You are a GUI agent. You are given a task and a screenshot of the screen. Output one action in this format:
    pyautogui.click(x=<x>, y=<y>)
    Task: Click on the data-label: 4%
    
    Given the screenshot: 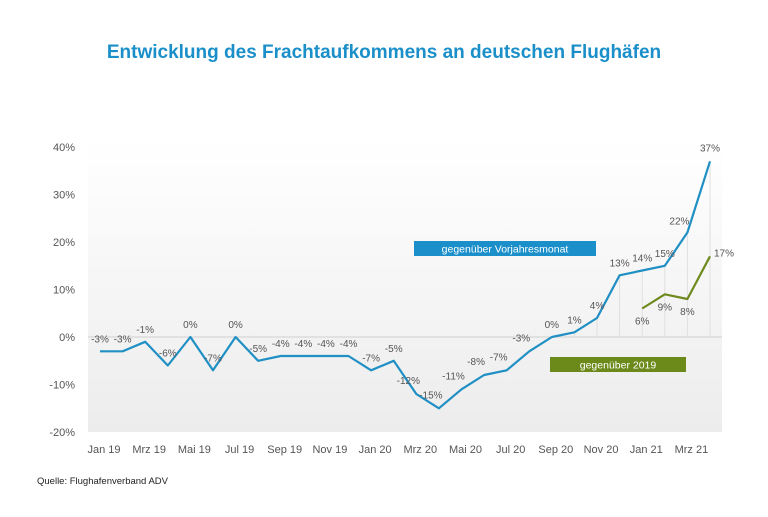 What is the action you would take?
    pyautogui.click(x=597, y=306)
    